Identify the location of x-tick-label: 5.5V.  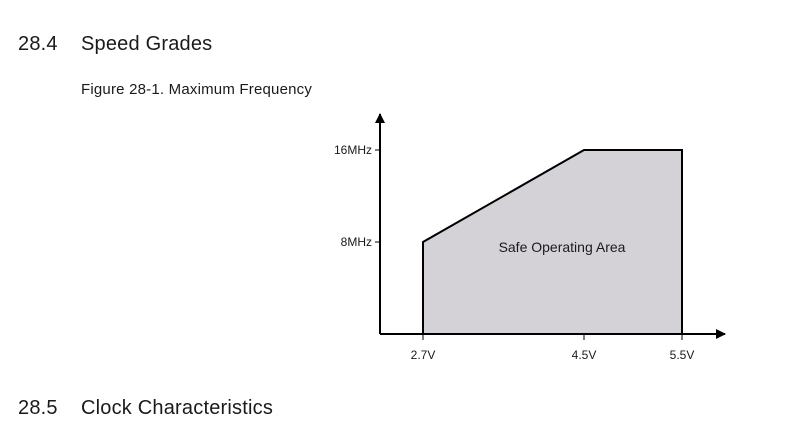
(682, 355).